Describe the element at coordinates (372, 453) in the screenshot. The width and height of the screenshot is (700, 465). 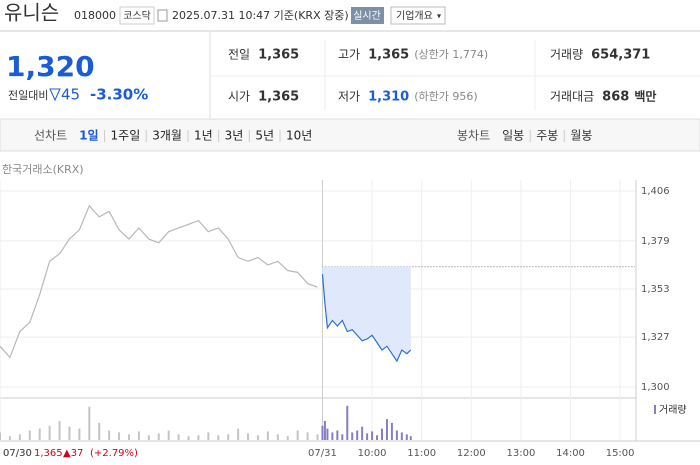
I see `x-tick-label: 10:00` at that location.